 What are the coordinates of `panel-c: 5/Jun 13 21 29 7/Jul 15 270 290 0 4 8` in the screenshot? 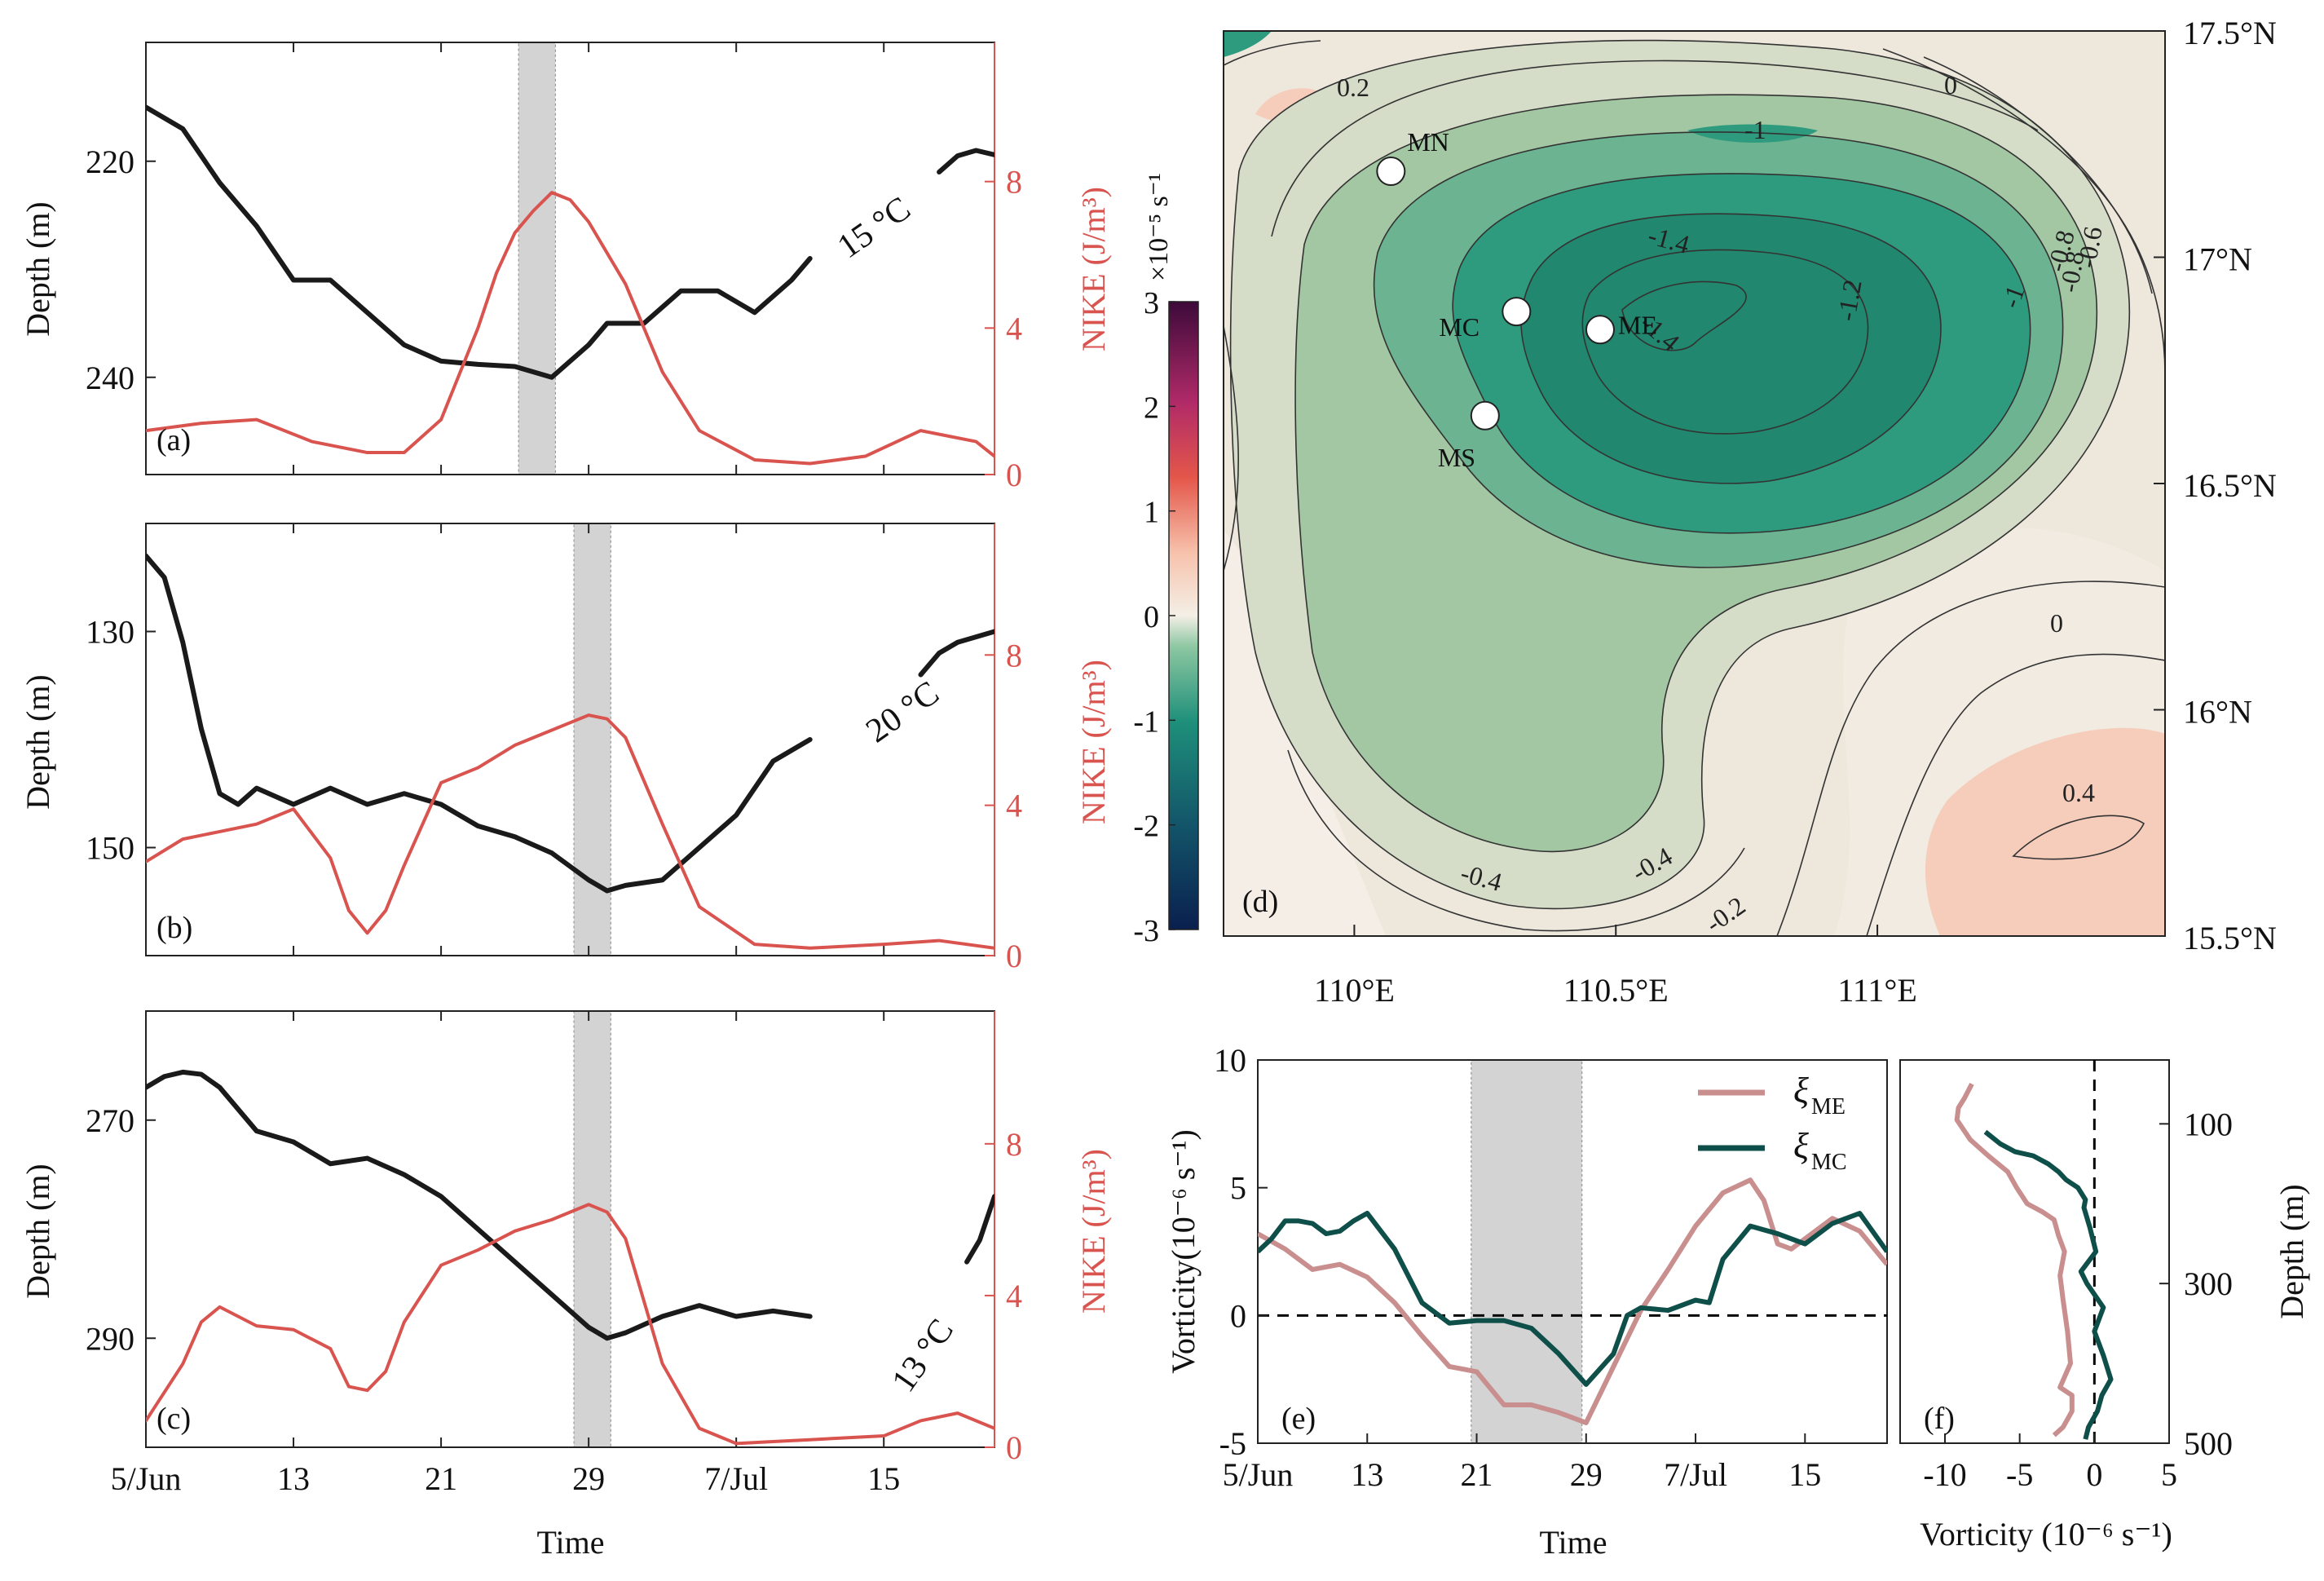 It's located at (554, 1253).